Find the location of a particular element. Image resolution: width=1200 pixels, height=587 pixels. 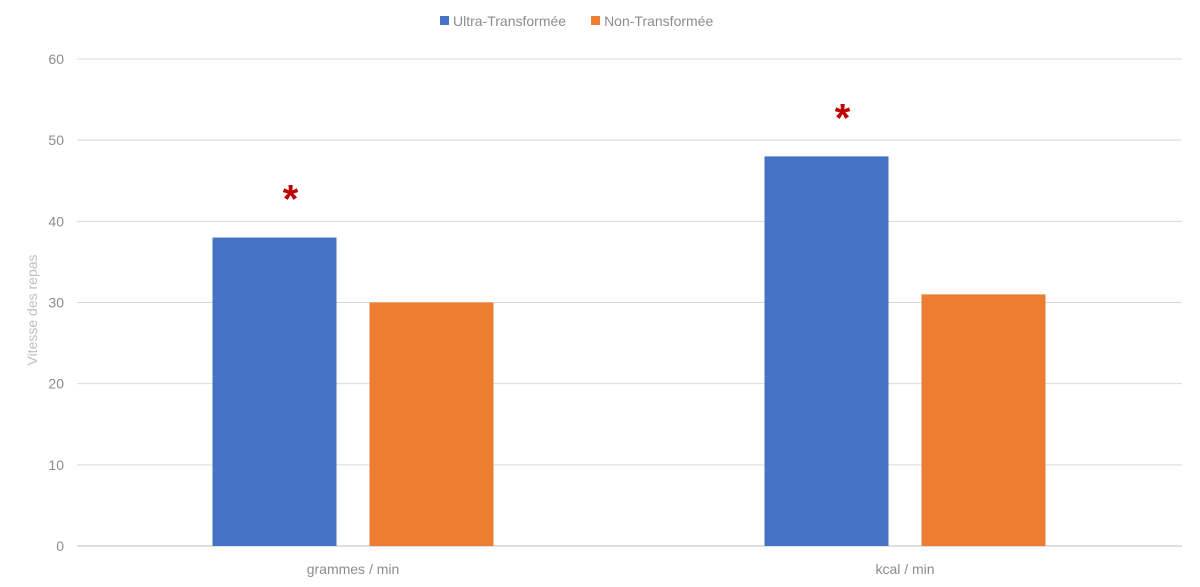

significance-annotations: ** is located at coordinates (567, 158).